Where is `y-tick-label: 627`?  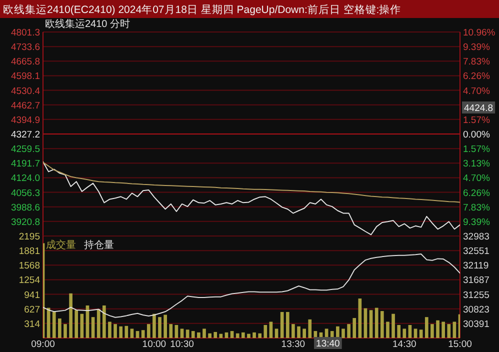
y-tick-label: 627 is located at coordinates (32, 310).